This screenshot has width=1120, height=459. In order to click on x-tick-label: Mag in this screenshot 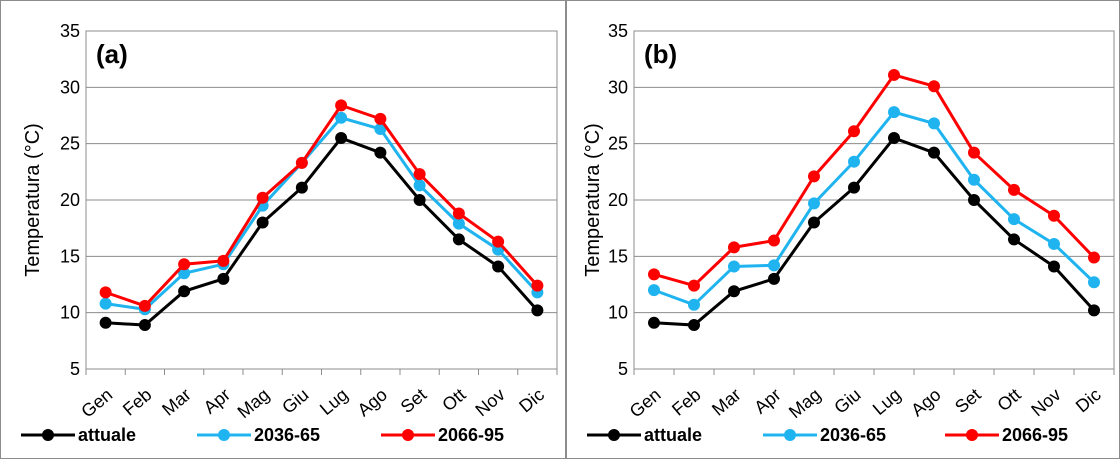, I will do `click(254, 403)`.